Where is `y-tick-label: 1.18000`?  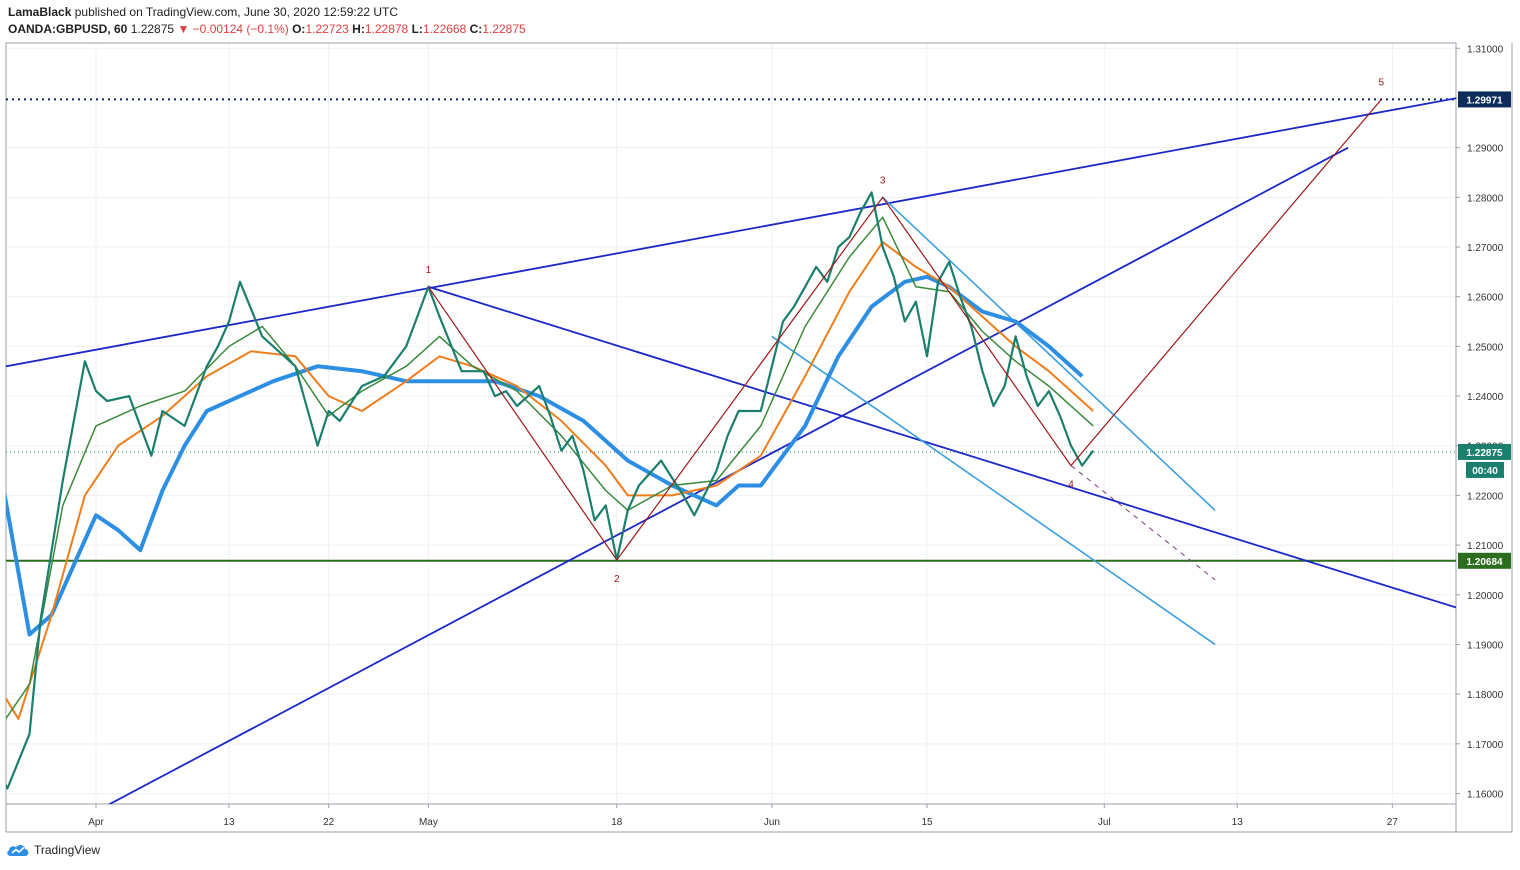 y-tick-label: 1.18000 is located at coordinates (1485, 695).